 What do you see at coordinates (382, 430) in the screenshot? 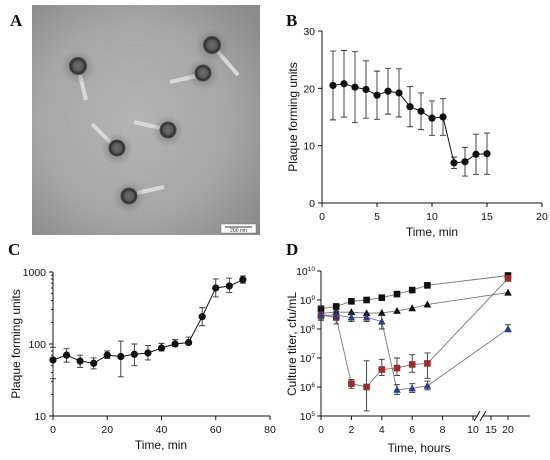
I see `x-tick-label: 4` at bounding box center [382, 430].